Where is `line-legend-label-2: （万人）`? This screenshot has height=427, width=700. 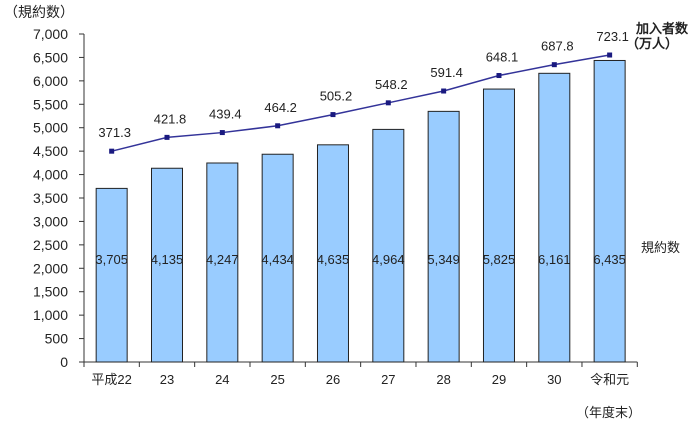
line-legend-label-2: （万人） is located at coordinates (652, 43).